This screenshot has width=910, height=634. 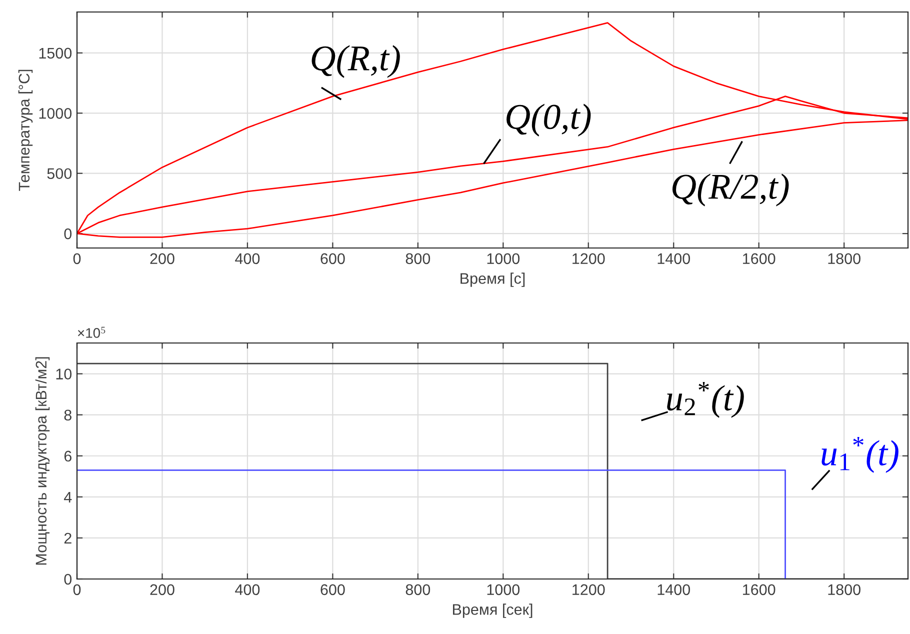 I want to click on y-axis-title: Мощность индуктора [кВт/м2], so click(x=42, y=461).